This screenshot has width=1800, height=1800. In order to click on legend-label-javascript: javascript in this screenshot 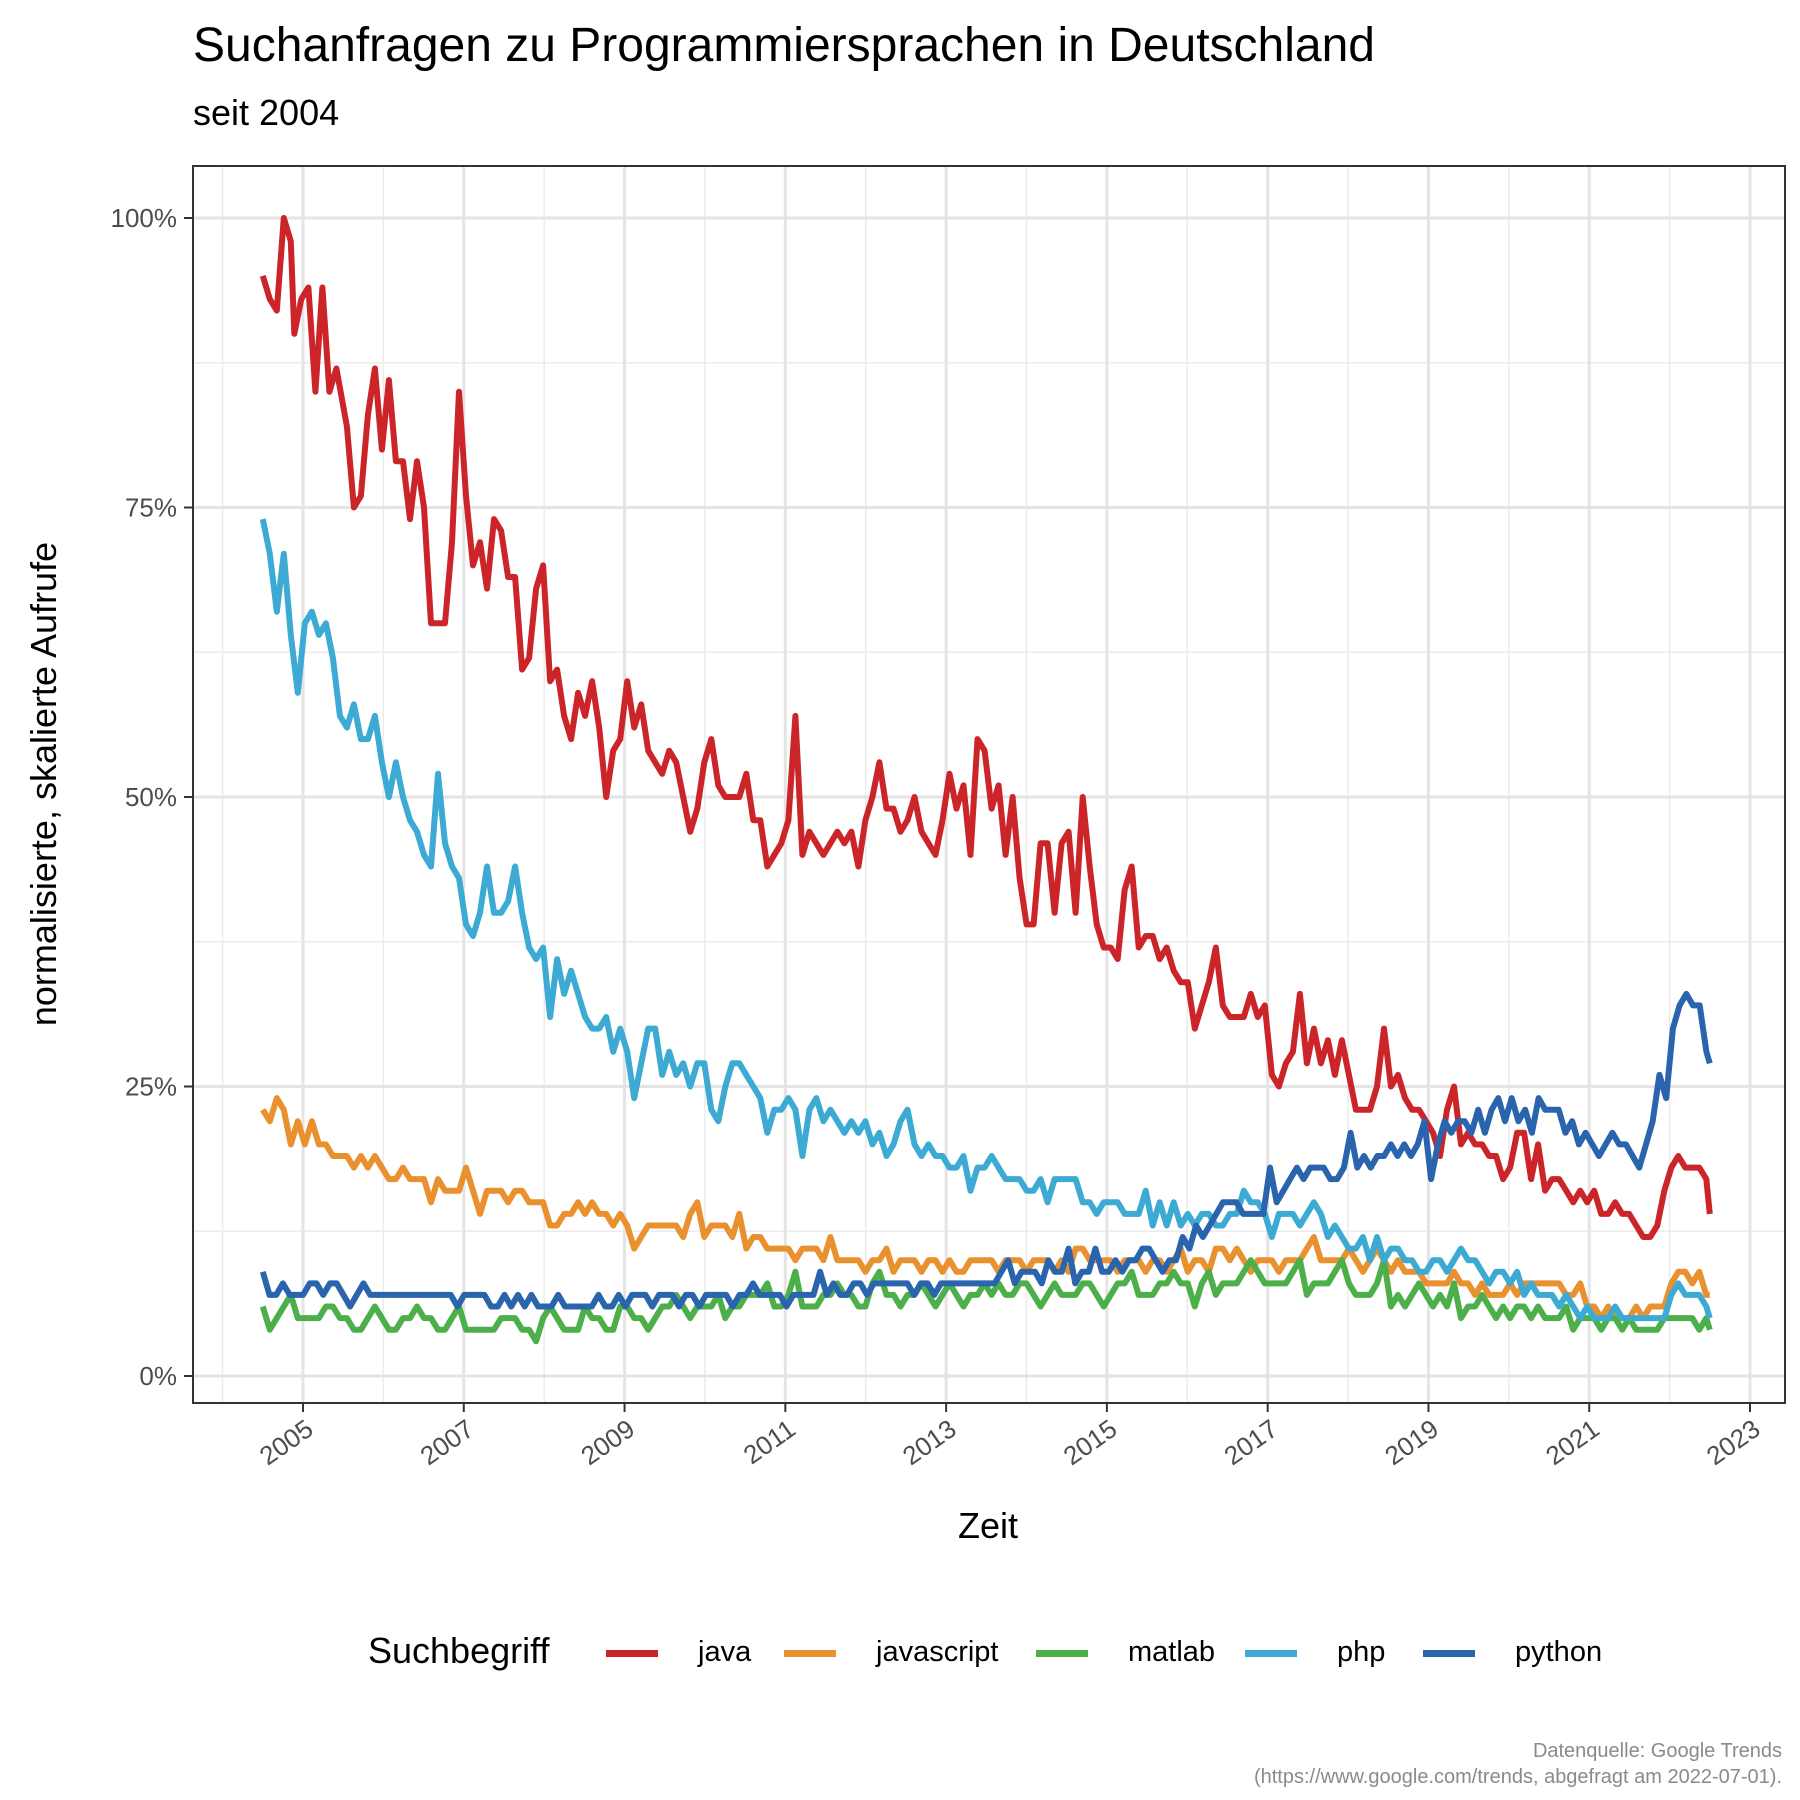, I will do `click(937, 1652)`.